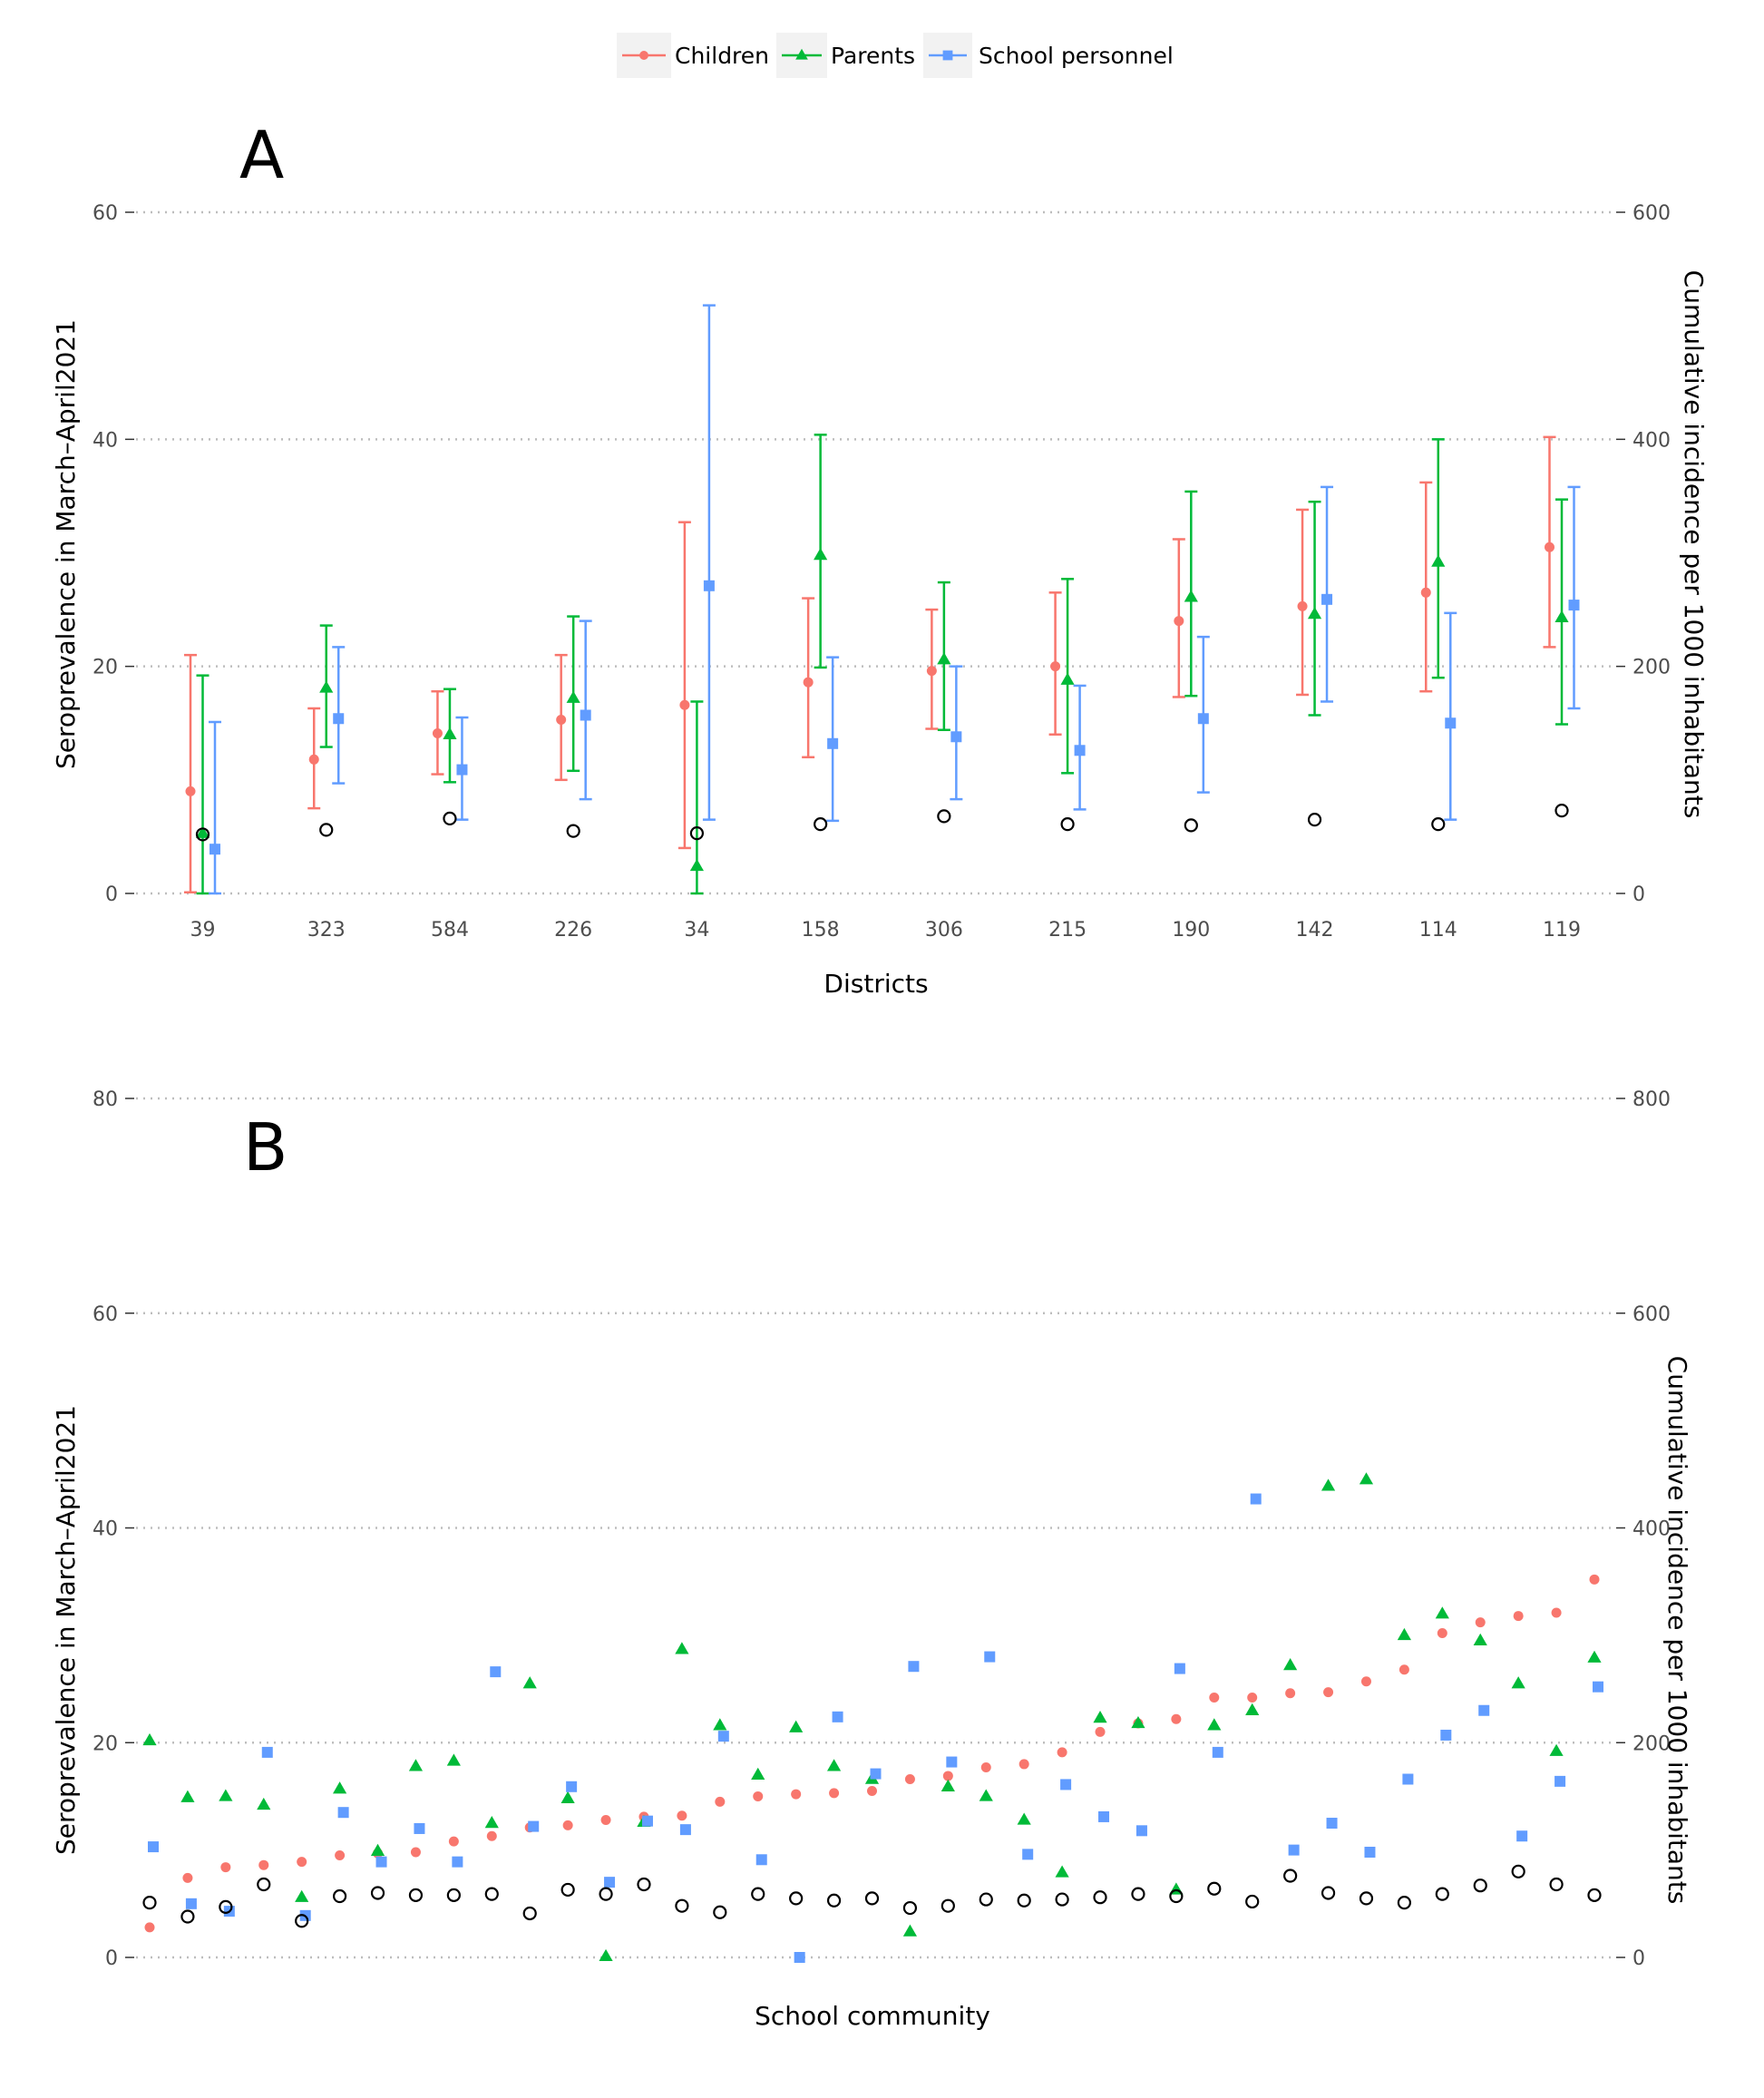  Describe the element at coordinates (105, 1529) in the screenshot. I see `panel-b-y-tick-label: 40` at that location.